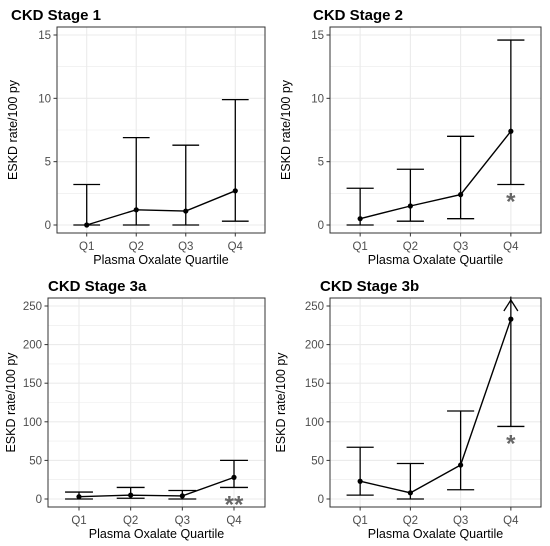  What do you see at coordinates (369, 286) in the screenshot?
I see `panel-title: CKD Stage 3b` at bounding box center [369, 286].